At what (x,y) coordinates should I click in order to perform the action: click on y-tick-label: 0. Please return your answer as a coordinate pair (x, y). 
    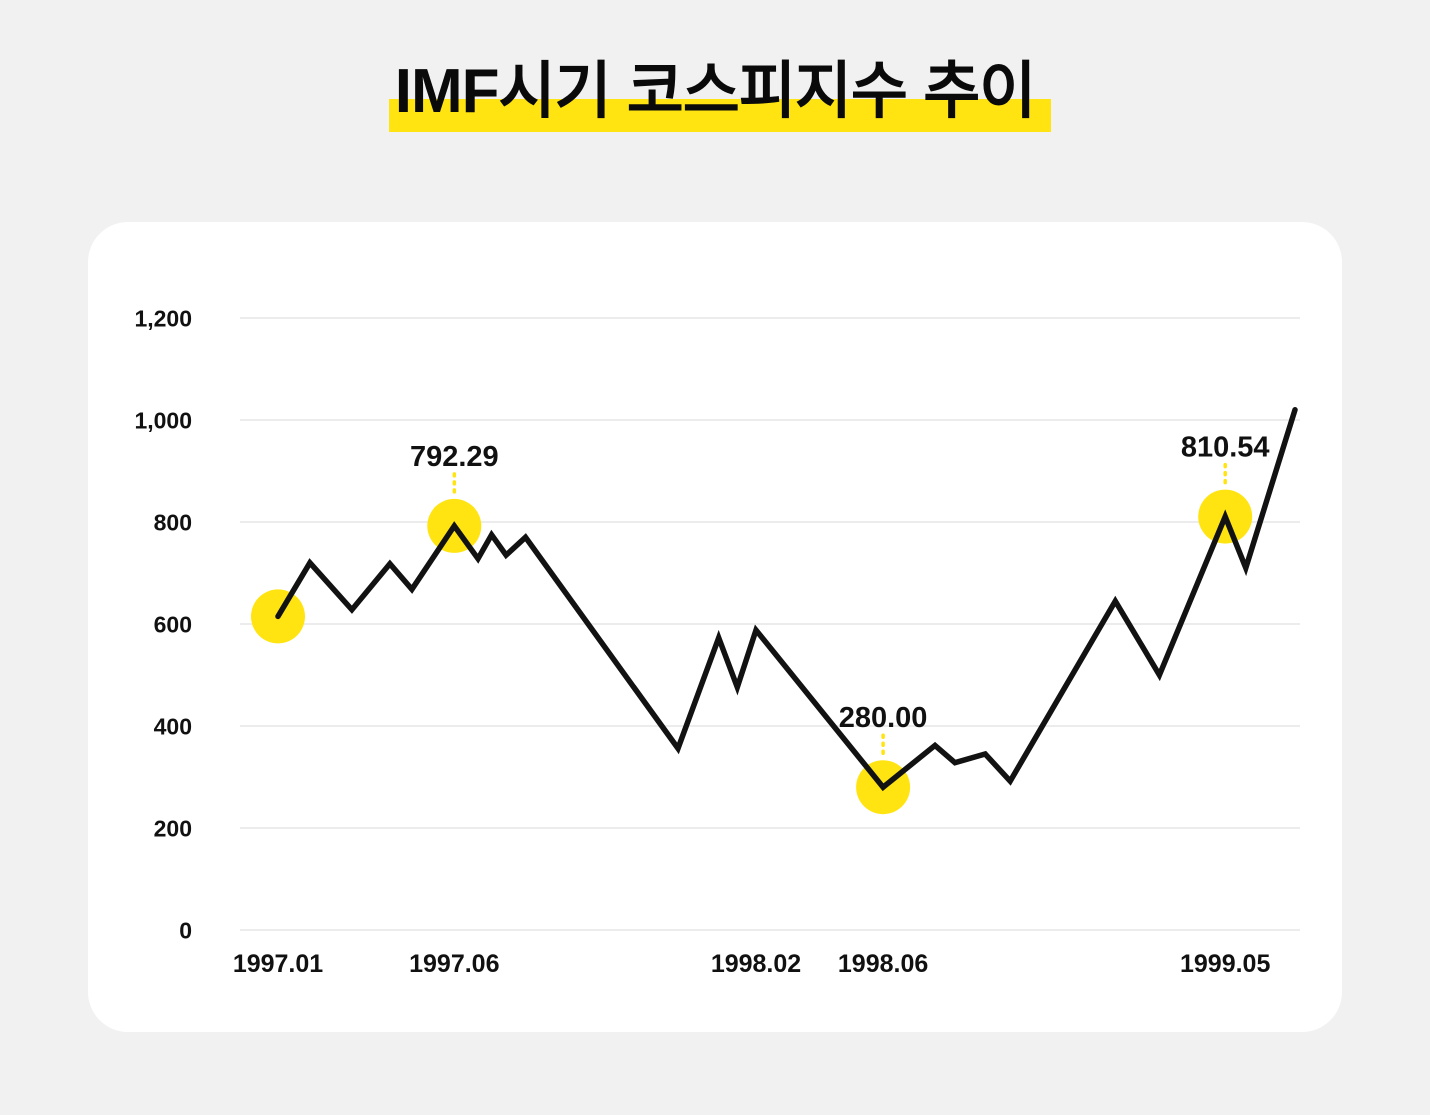
    Looking at the image, I should click on (185, 931).